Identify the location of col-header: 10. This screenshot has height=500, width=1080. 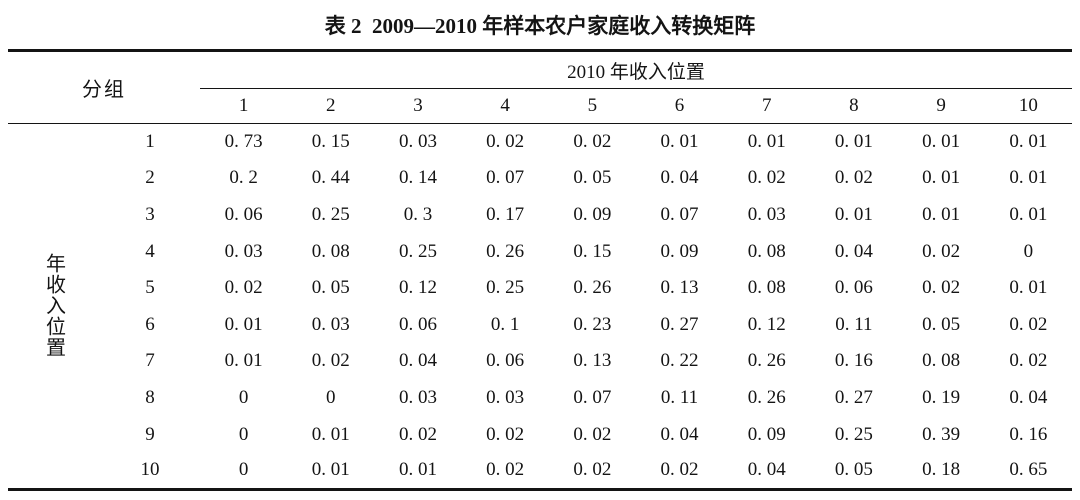
(1028, 106).